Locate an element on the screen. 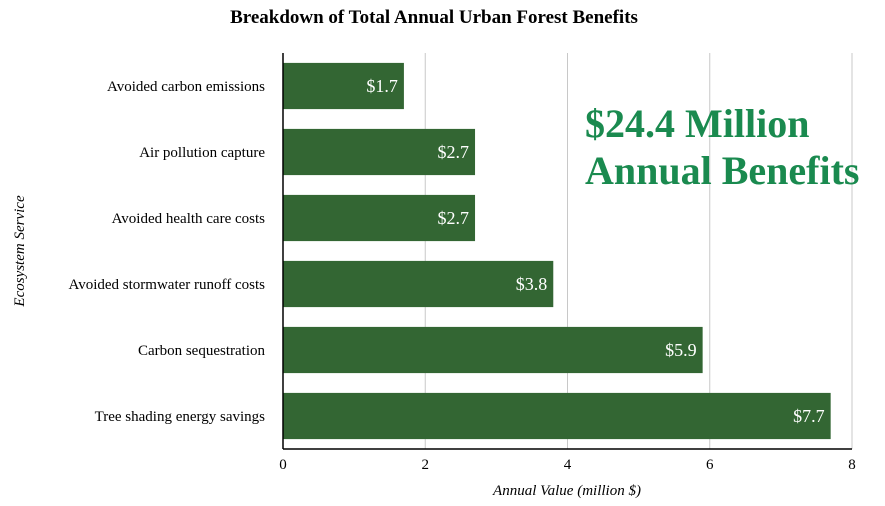  callout-line-1: $24.4 Million is located at coordinates (697, 123).